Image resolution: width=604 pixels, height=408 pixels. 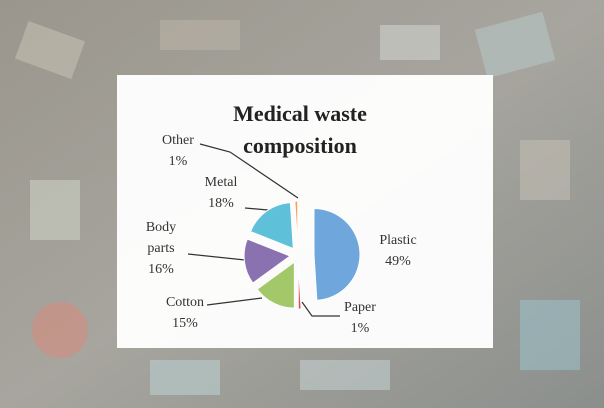 What do you see at coordinates (398, 251) in the screenshot?
I see `slice-label: Plastic 49%` at bounding box center [398, 251].